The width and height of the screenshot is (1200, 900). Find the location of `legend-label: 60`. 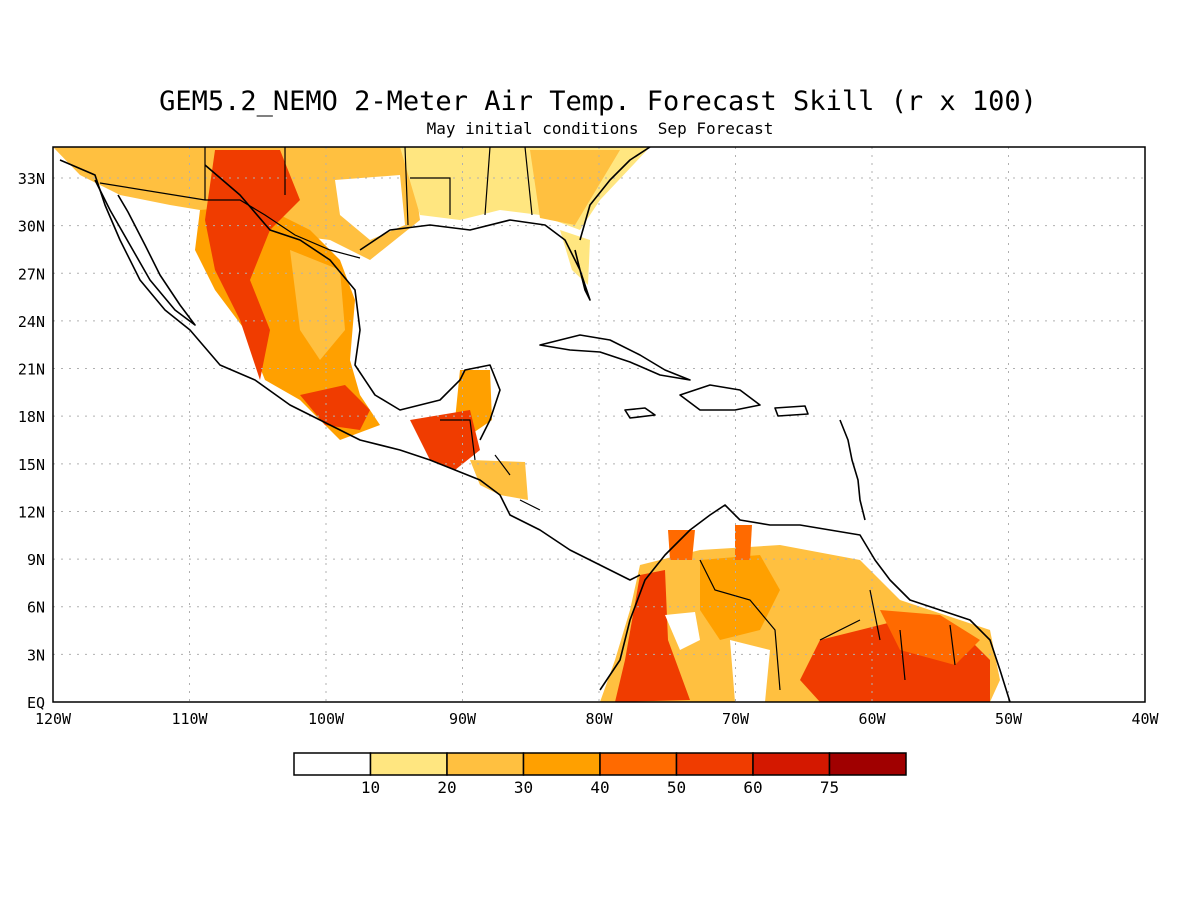

legend-label: 60 is located at coordinates (752, 787).